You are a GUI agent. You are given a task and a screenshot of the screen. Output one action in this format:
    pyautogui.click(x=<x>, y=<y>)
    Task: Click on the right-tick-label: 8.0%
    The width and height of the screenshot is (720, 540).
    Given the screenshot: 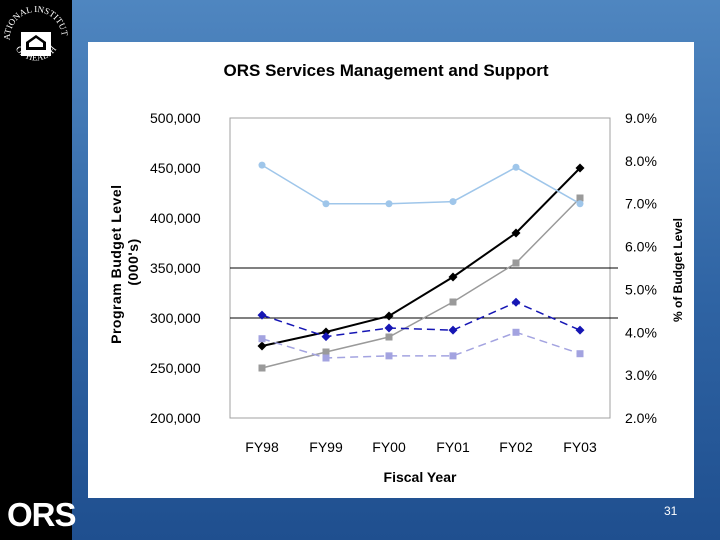 What is the action you would take?
    pyautogui.click(x=641, y=161)
    